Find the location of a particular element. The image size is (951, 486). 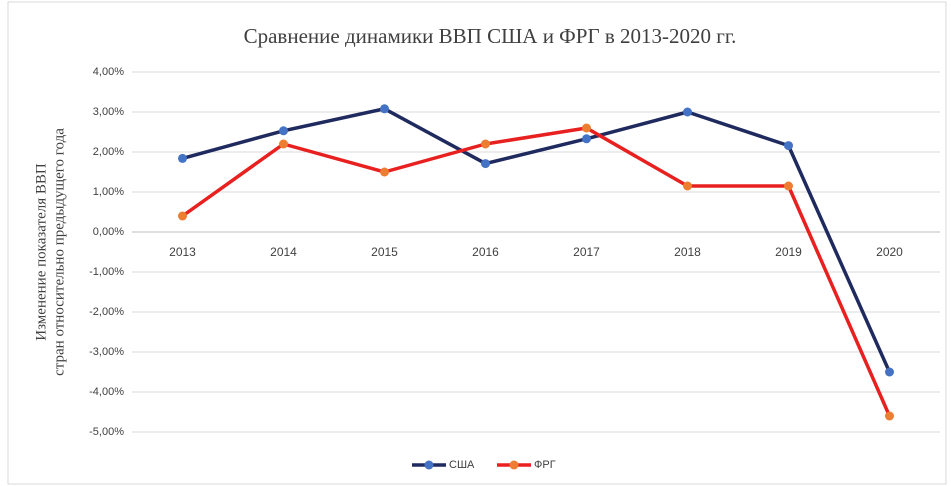

y-tick-label: 3,00% is located at coordinates (108, 112).